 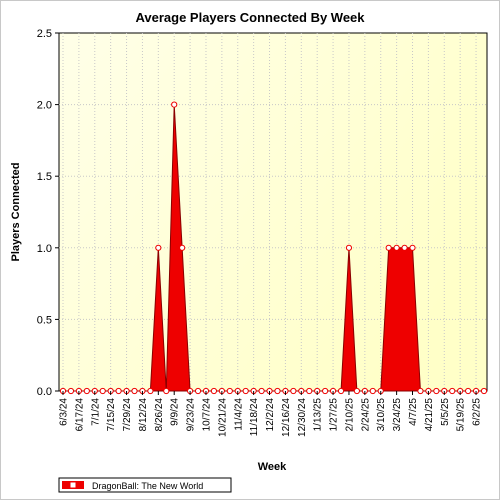 I want to click on x-tick-label: 3/24/25, so click(x=397, y=415).